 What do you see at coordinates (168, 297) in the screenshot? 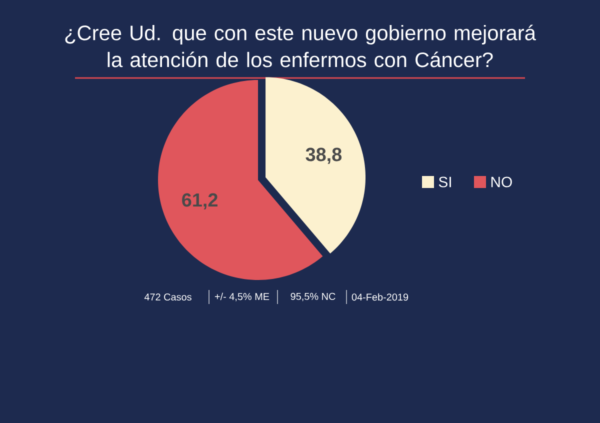
I see `text: 472 Casos` at bounding box center [168, 297].